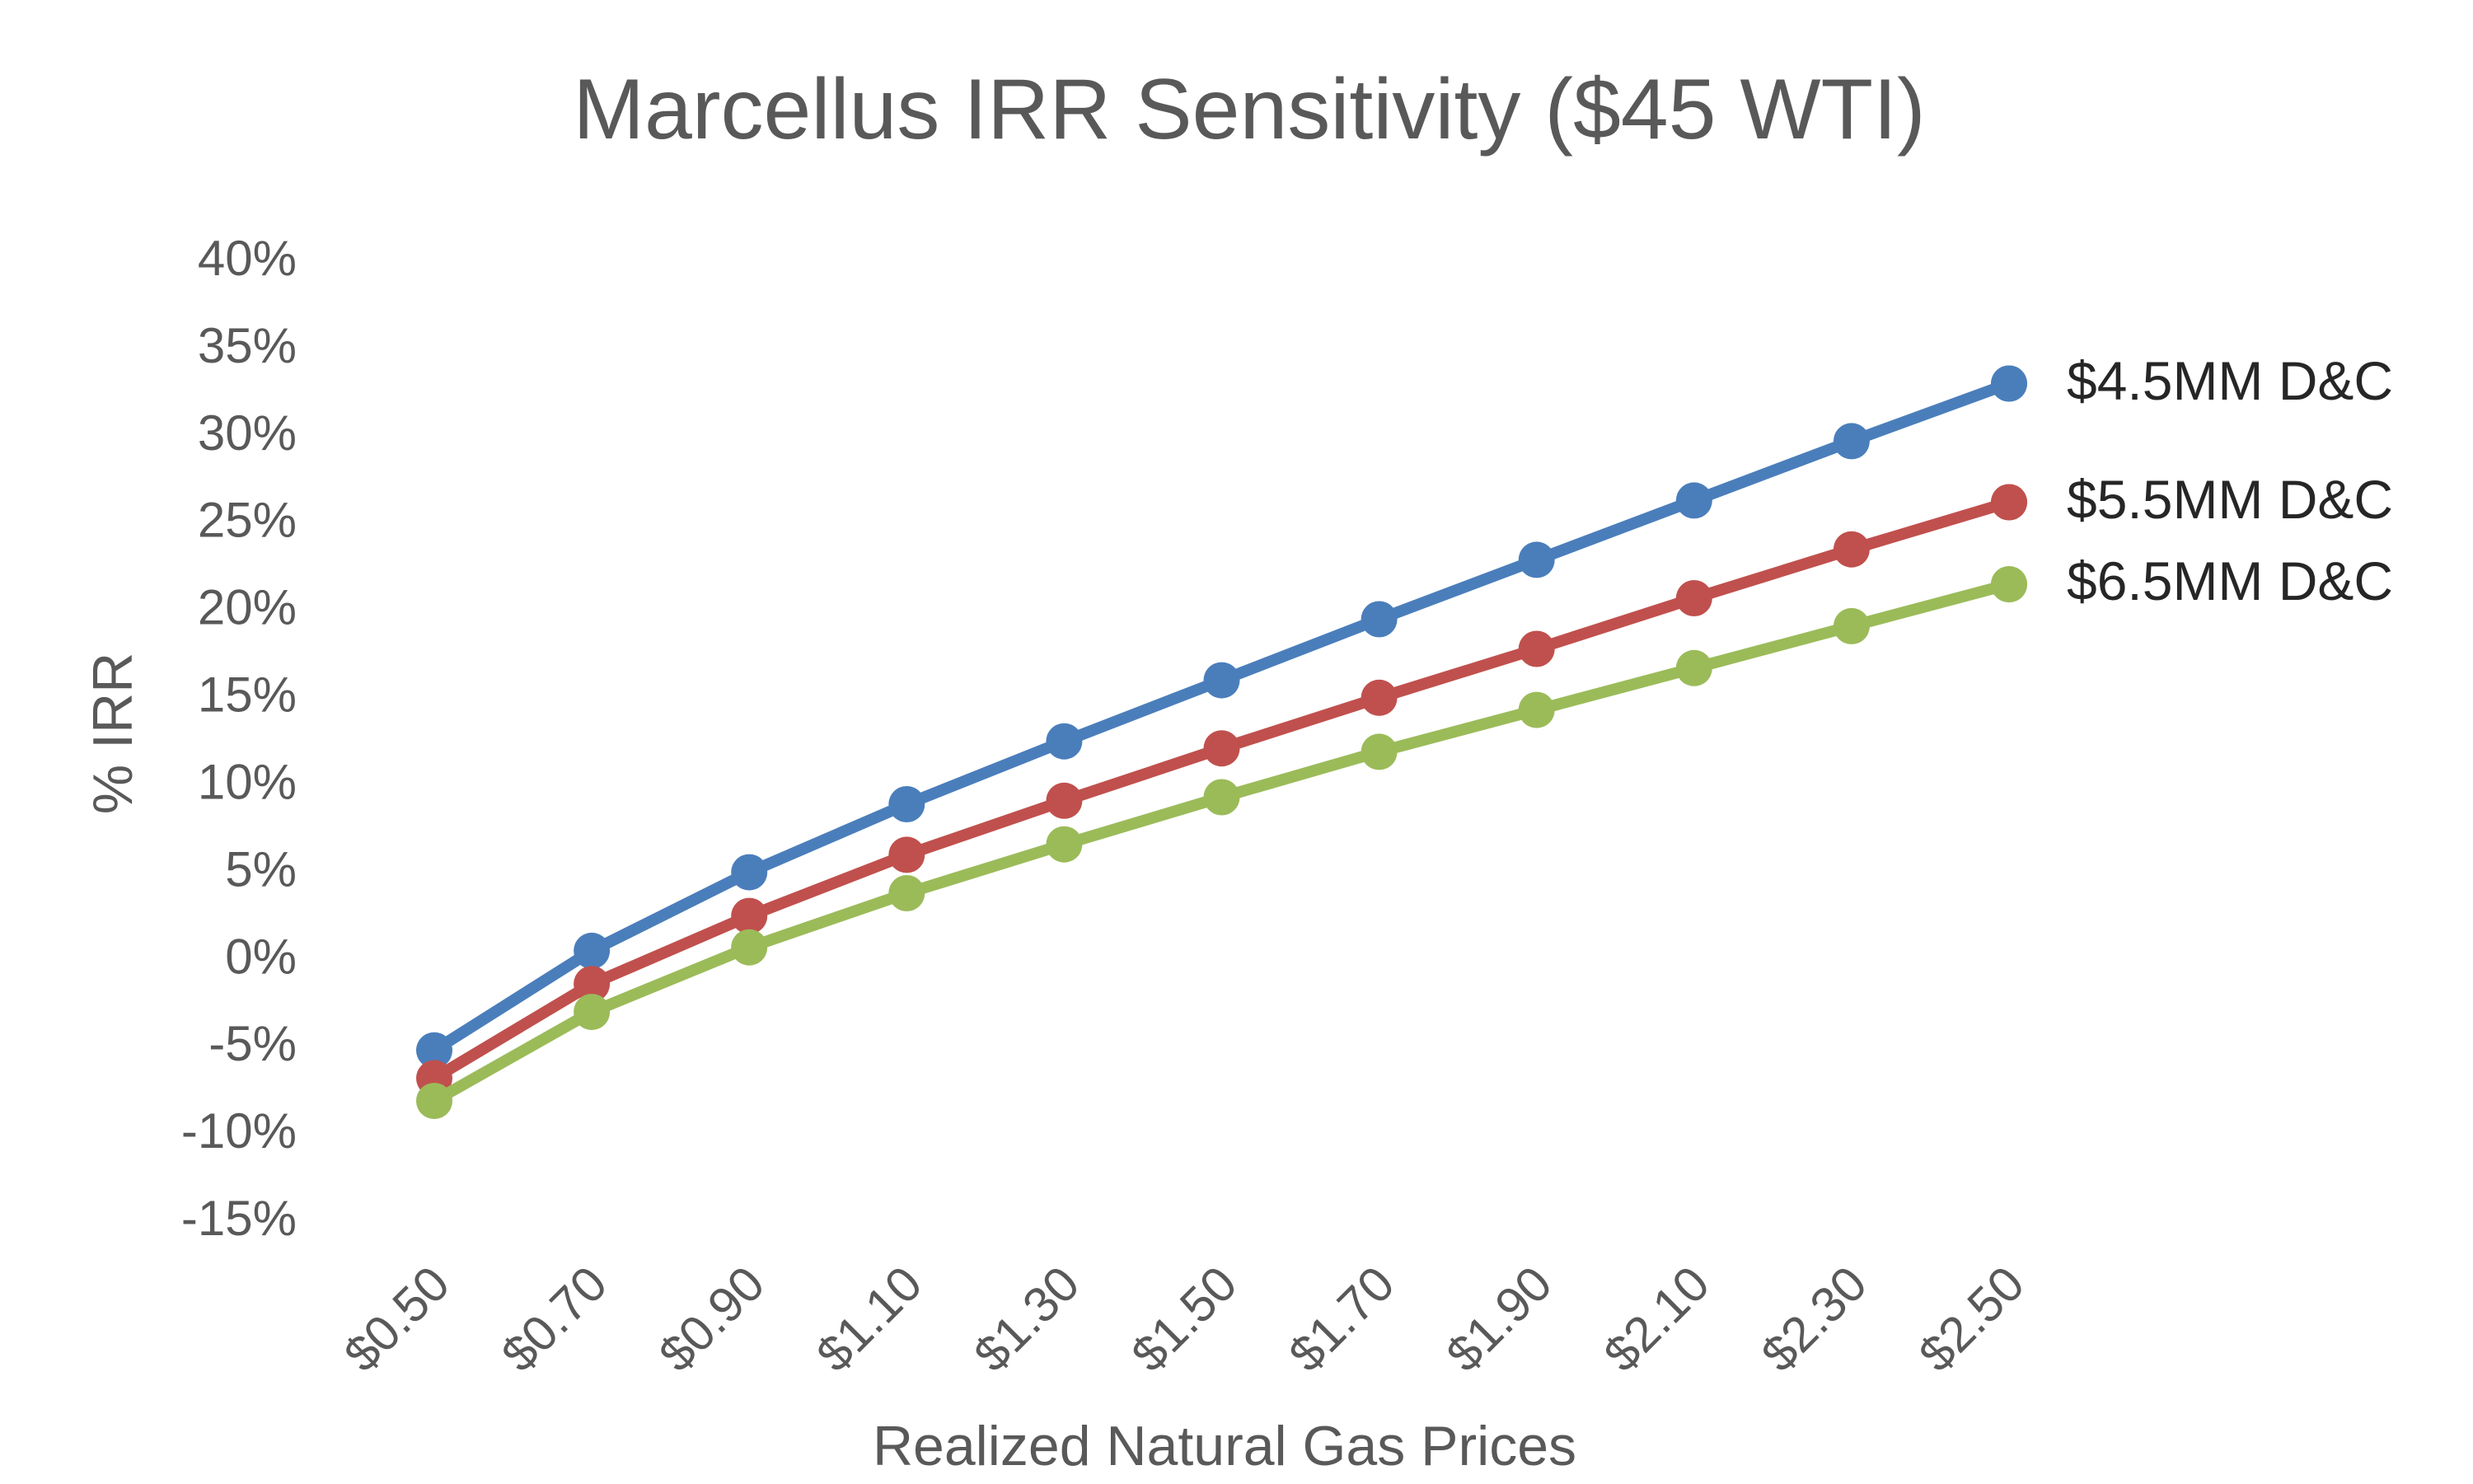 This screenshot has height=1484, width=2473. I want to click on legend-label: $4.5MM D&C, so click(2230, 381).